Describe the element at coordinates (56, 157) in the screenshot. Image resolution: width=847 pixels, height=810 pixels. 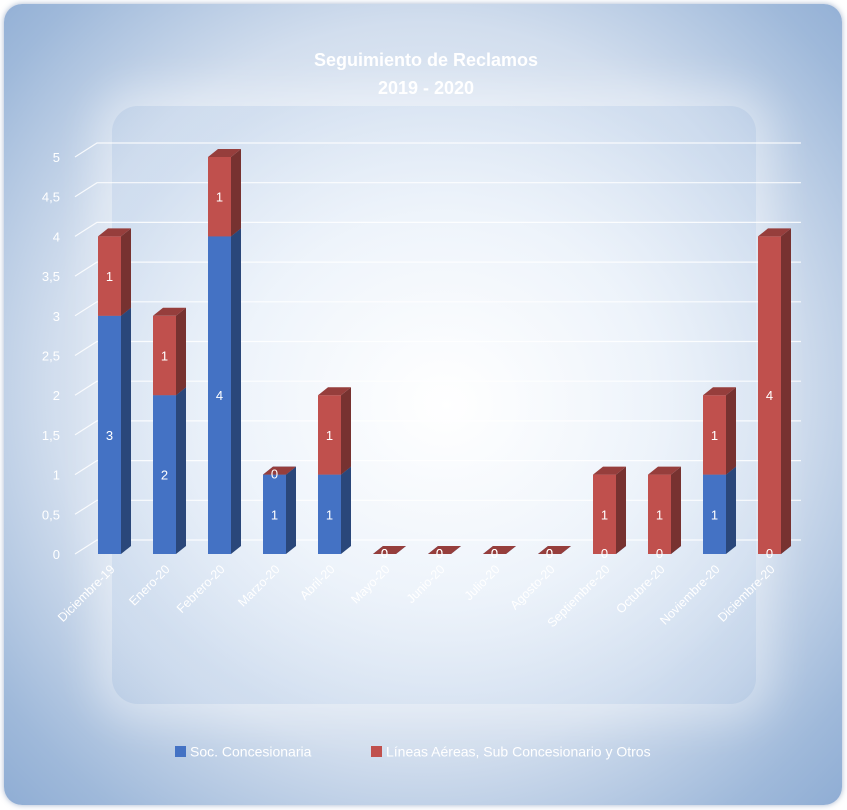
I see `y-tick-label: 5` at that location.